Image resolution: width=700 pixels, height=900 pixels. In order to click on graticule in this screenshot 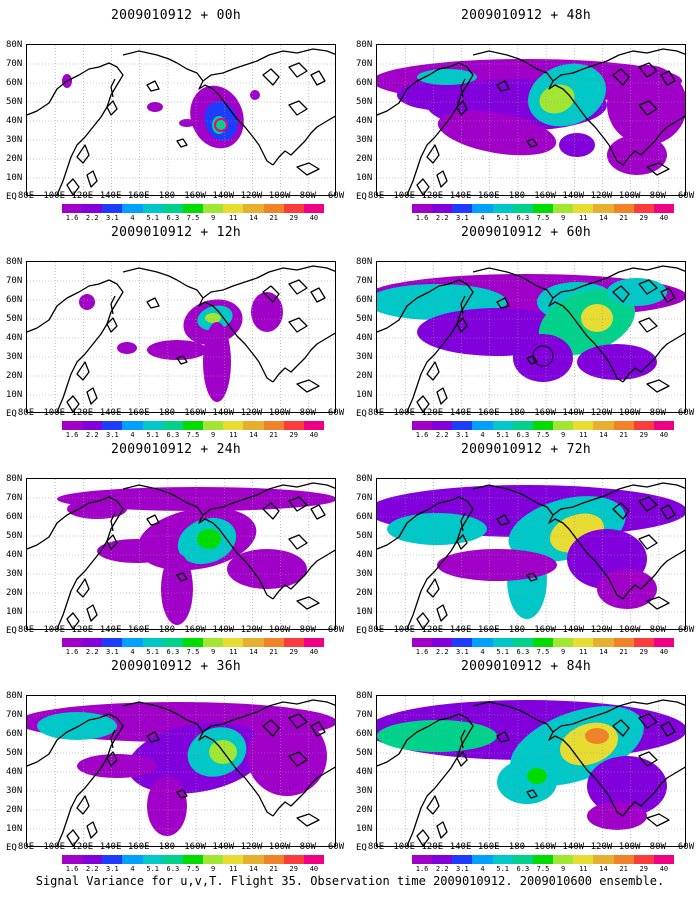, I will do `click(531, 771)`.